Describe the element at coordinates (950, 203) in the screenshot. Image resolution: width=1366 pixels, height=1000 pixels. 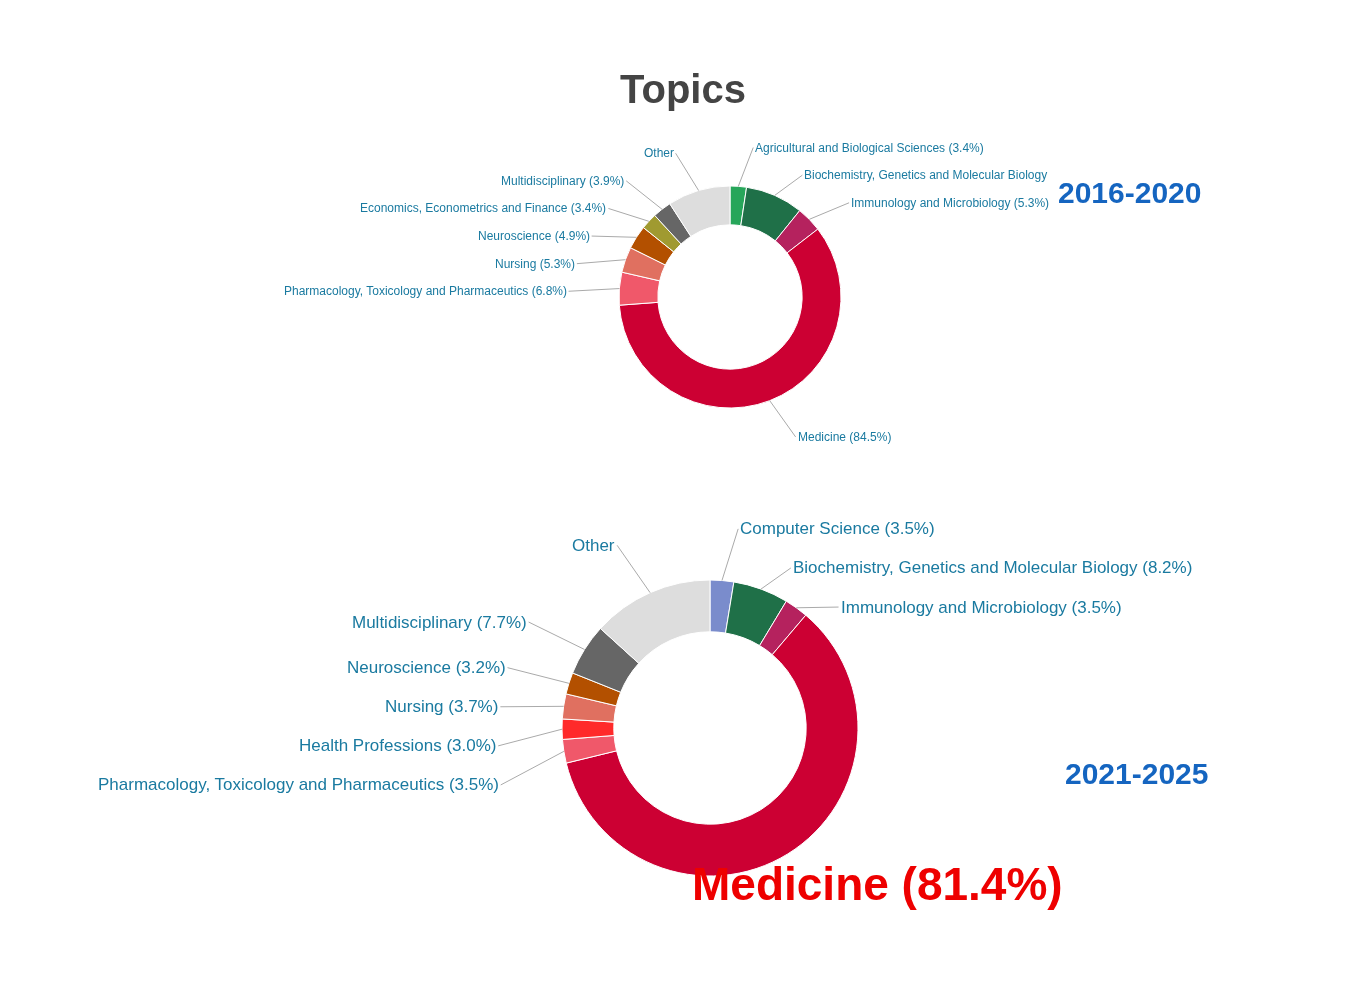
I see `slice-label: Immunology and Microbiology (5.3%)` at that location.